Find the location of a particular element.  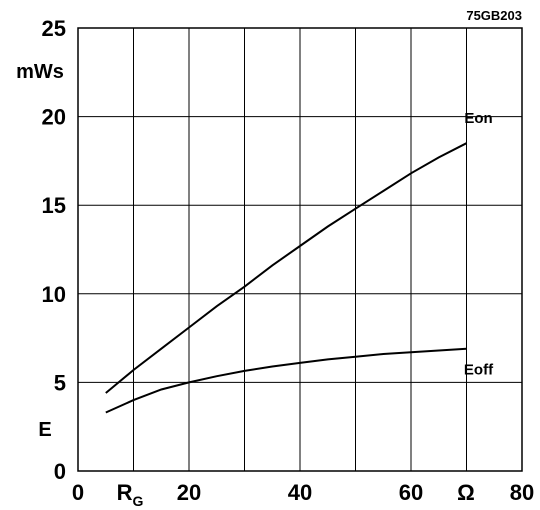

x-unit-label: Ω is located at coordinates (466, 492).